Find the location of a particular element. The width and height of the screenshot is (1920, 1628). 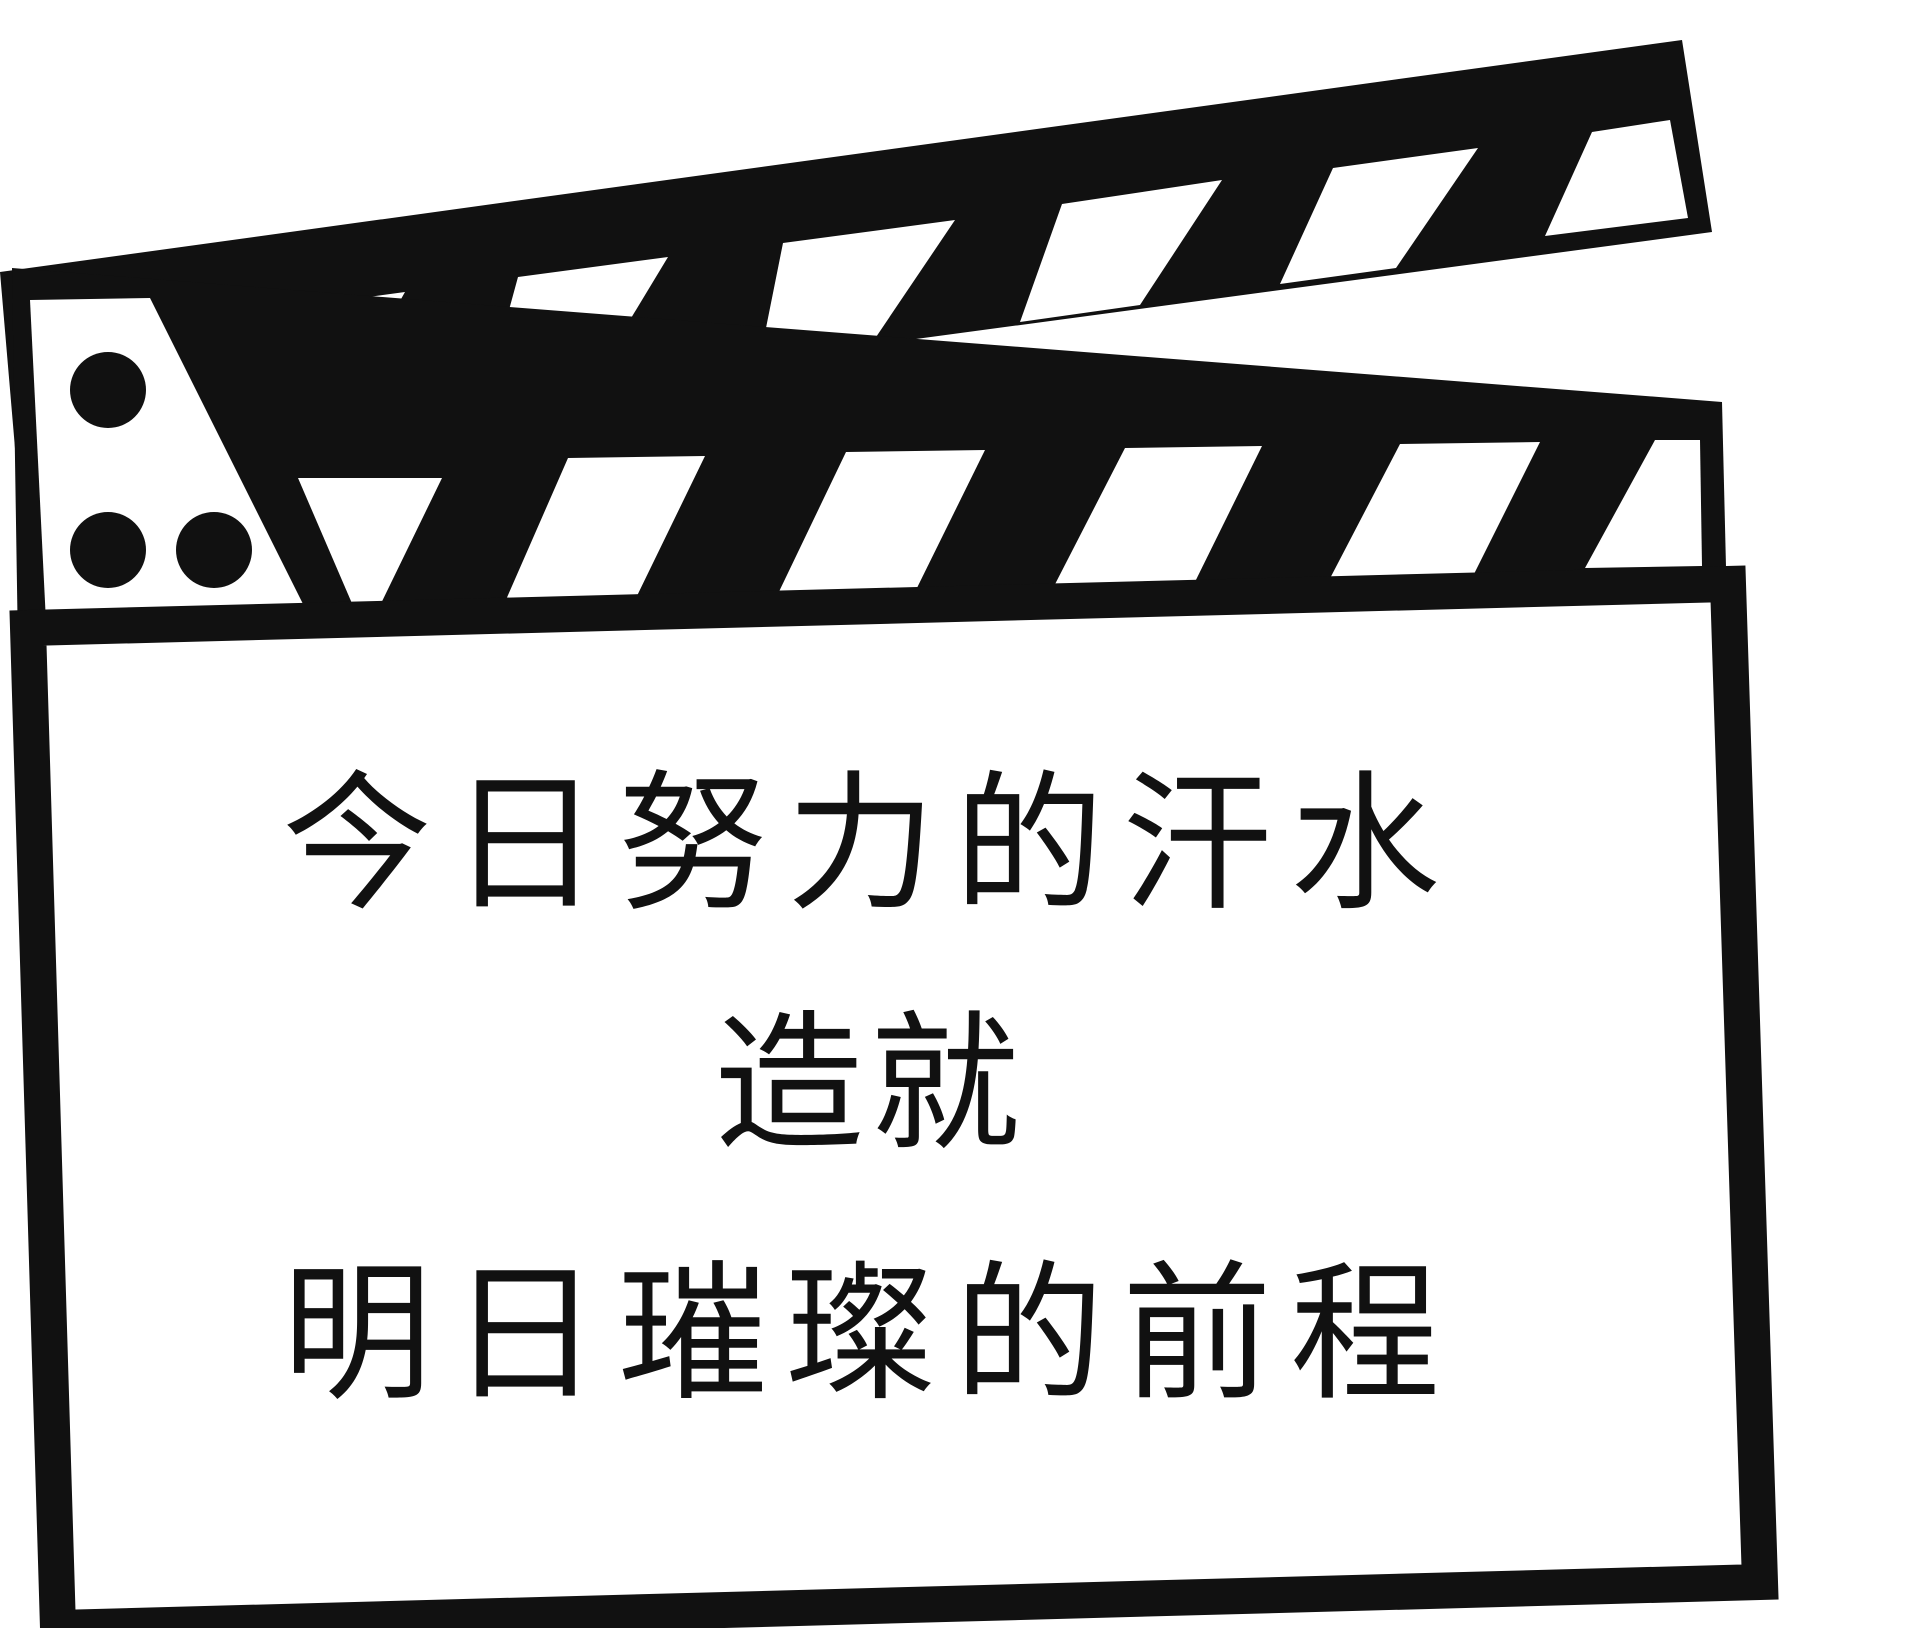

slate-text-line-1: 今日努力的汗水 is located at coordinates (869, 845).